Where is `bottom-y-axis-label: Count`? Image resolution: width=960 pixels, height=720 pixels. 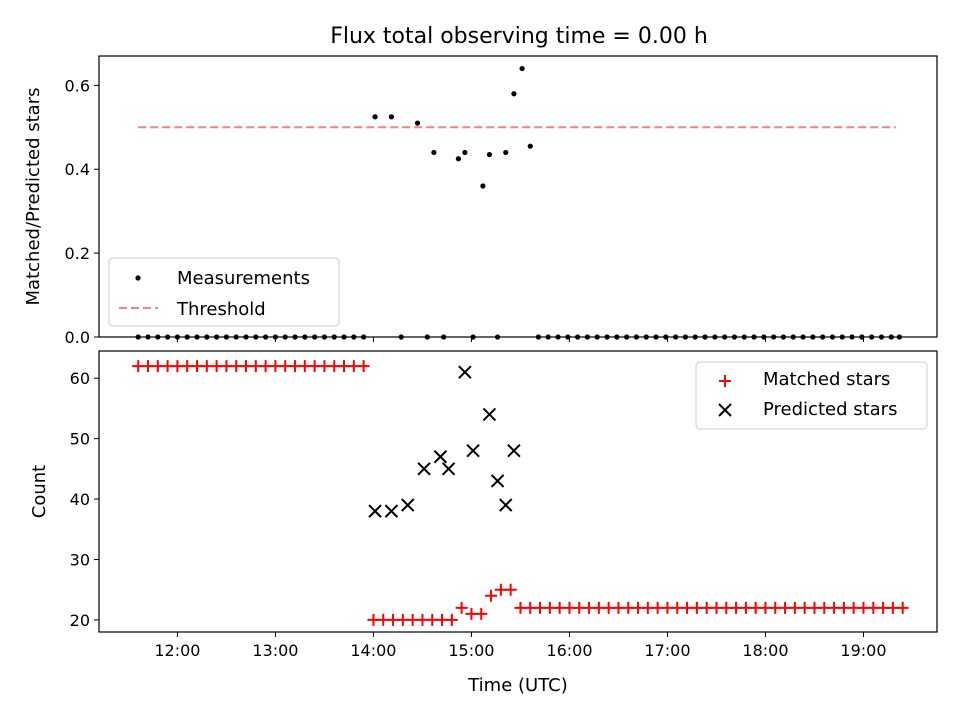
bottom-y-axis-label: Count is located at coordinates (39, 491).